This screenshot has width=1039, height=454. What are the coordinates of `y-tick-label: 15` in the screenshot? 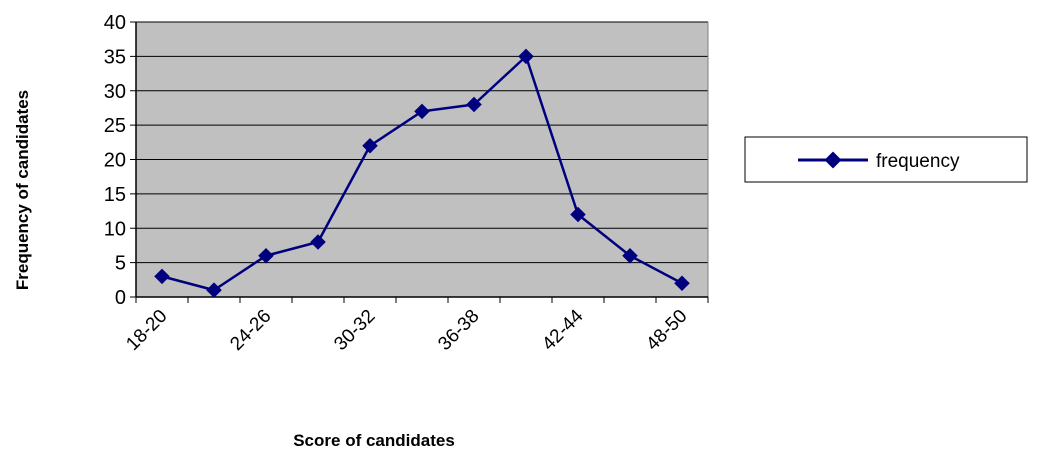 It's located at (115, 195).